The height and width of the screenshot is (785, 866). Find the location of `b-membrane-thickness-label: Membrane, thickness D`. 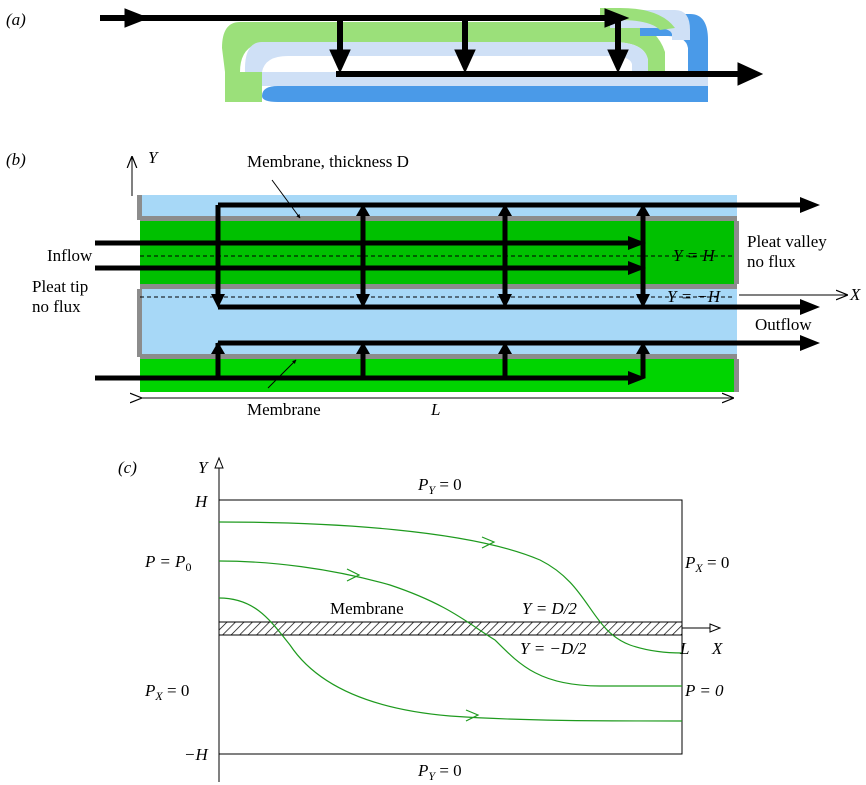

b-membrane-thickness-label: Membrane, thickness D is located at coordinates (328, 161).